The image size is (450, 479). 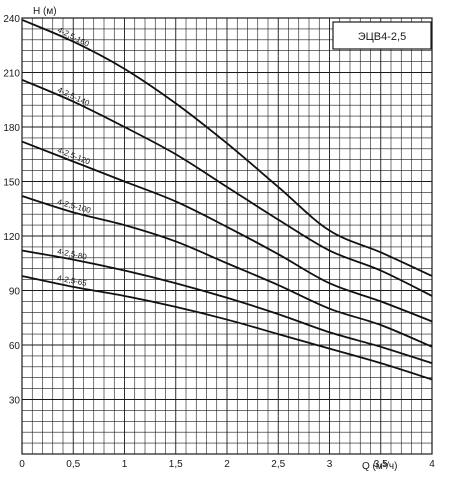 What do you see at coordinates (278, 464) in the screenshot?
I see `x-tick-label: 2,5` at bounding box center [278, 464].